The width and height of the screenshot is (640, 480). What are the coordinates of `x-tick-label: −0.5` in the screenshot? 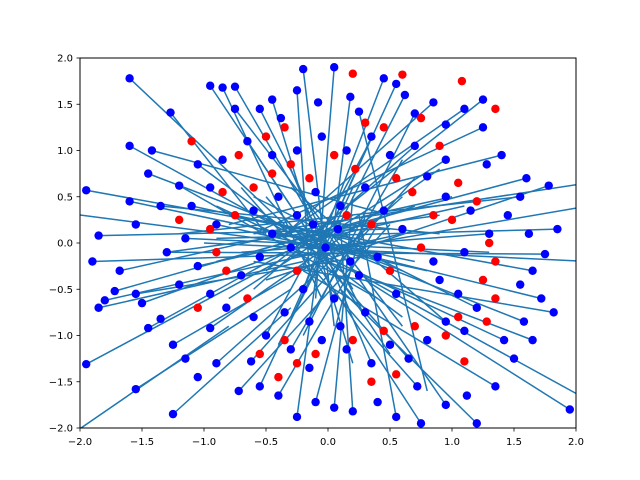 It's located at (266, 442).